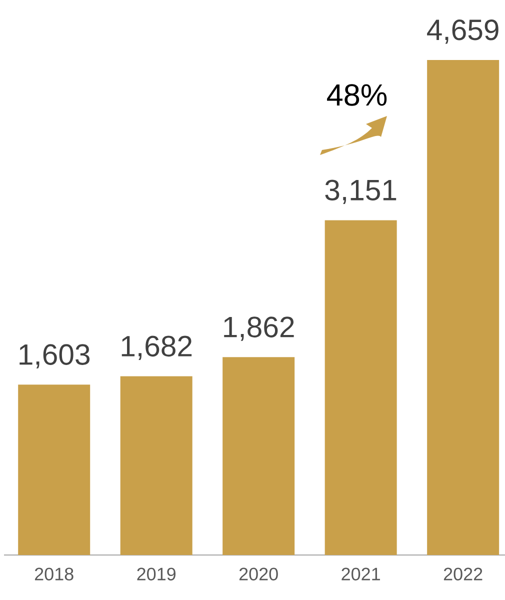 The image size is (505, 600). I want to click on data-label: 1,862, so click(259, 328).